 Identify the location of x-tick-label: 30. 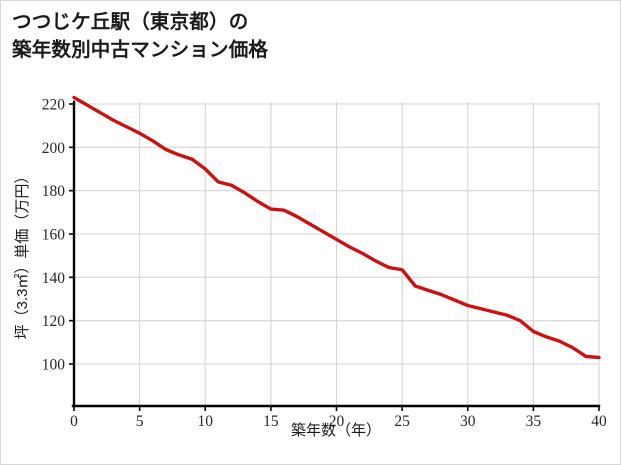
(468, 421).